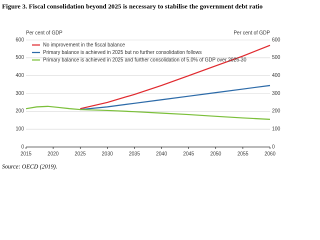 The width and height of the screenshot is (320, 240). I want to click on y2-tick-label: 100, so click(276, 129).